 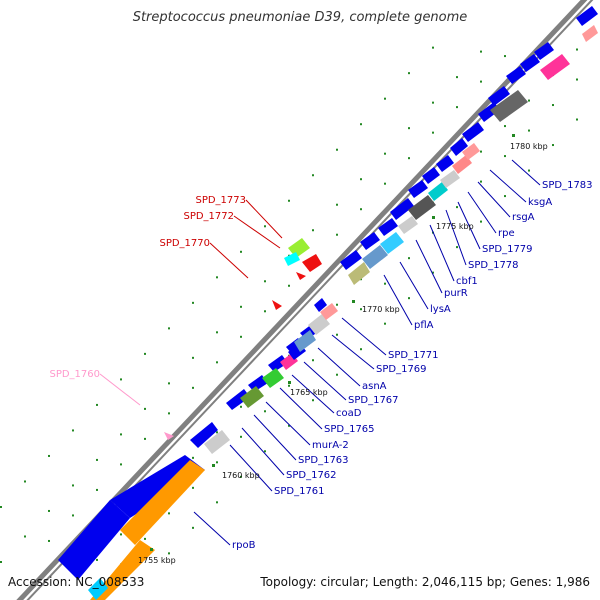 What do you see at coordinates (529, 146) in the screenshot?
I see `tick-label: 1780 kbp` at bounding box center [529, 146].